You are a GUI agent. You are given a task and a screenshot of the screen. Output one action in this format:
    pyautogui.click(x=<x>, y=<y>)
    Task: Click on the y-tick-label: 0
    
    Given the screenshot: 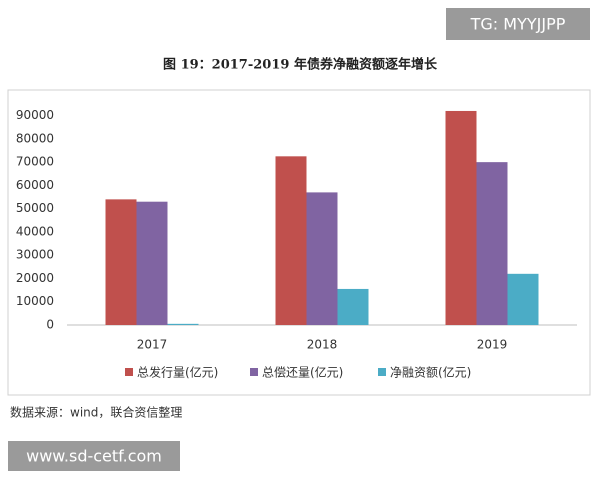 What is the action you would take?
    pyautogui.click(x=50, y=325)
    